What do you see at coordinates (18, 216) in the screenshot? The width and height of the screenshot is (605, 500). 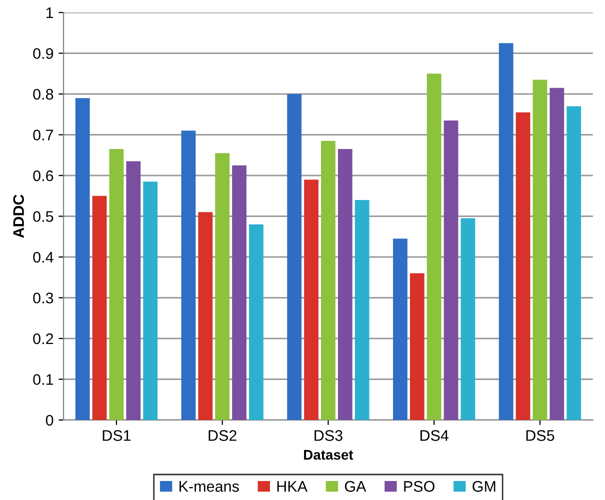 I see `y-axis-title: ADDC` at bounding box center [18, 216].